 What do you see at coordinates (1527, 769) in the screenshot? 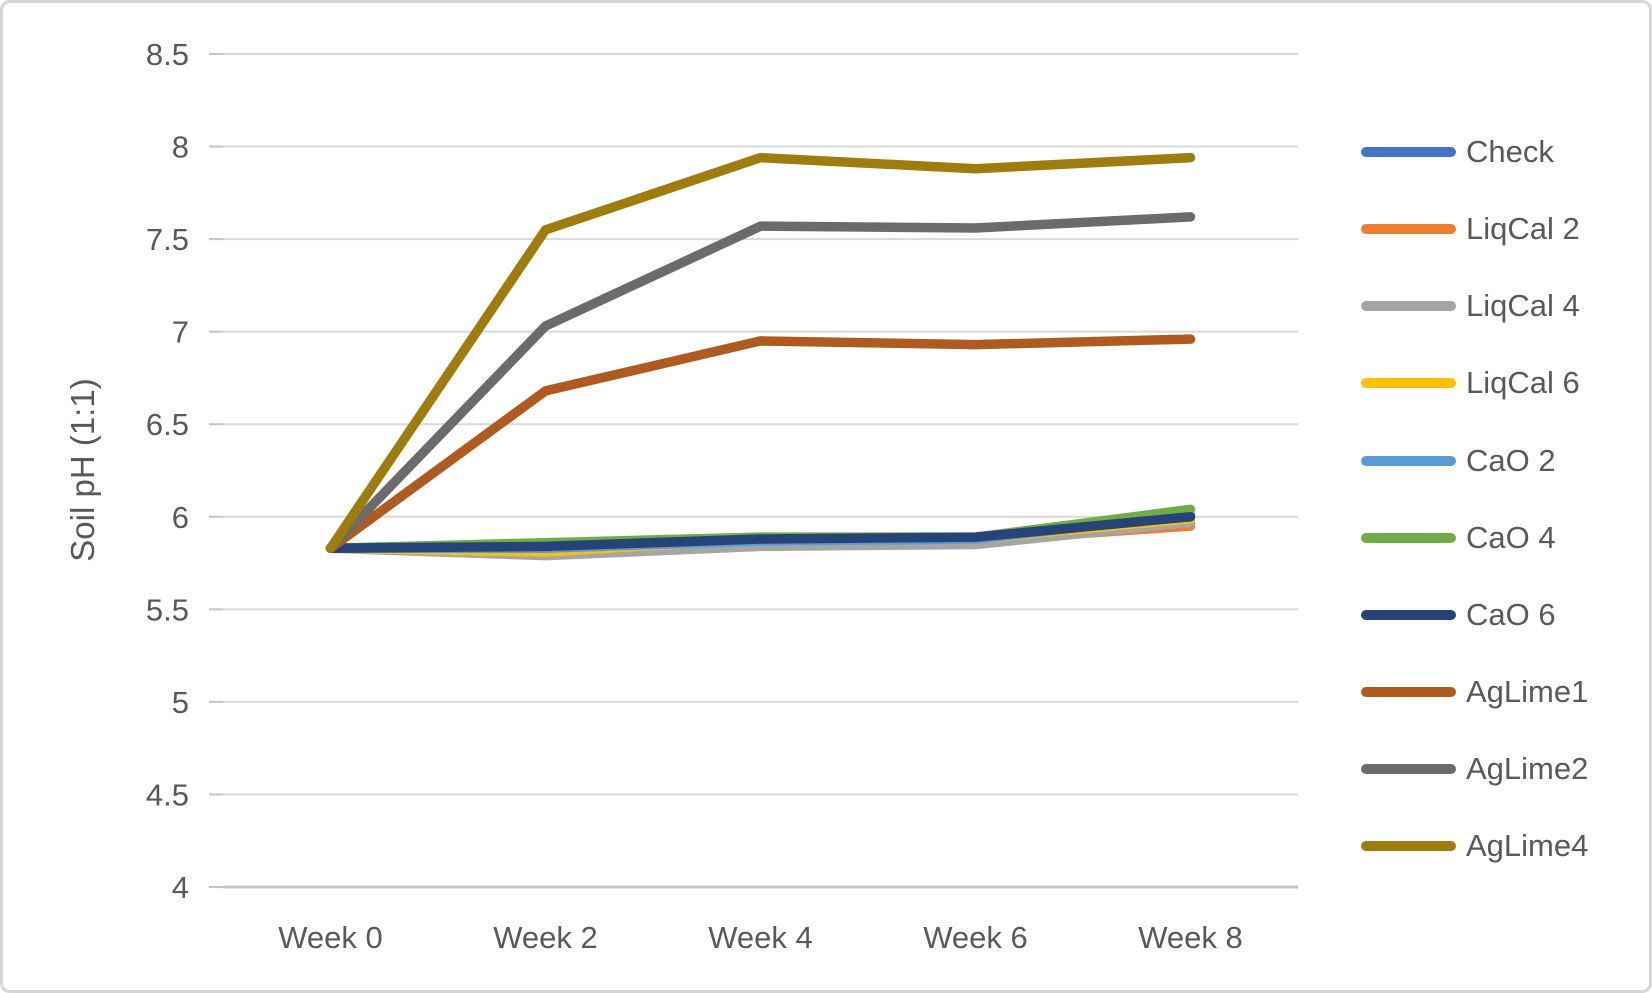
I see `legend-label-aglime2: AgLime2` at bounding box center [1527, 769].